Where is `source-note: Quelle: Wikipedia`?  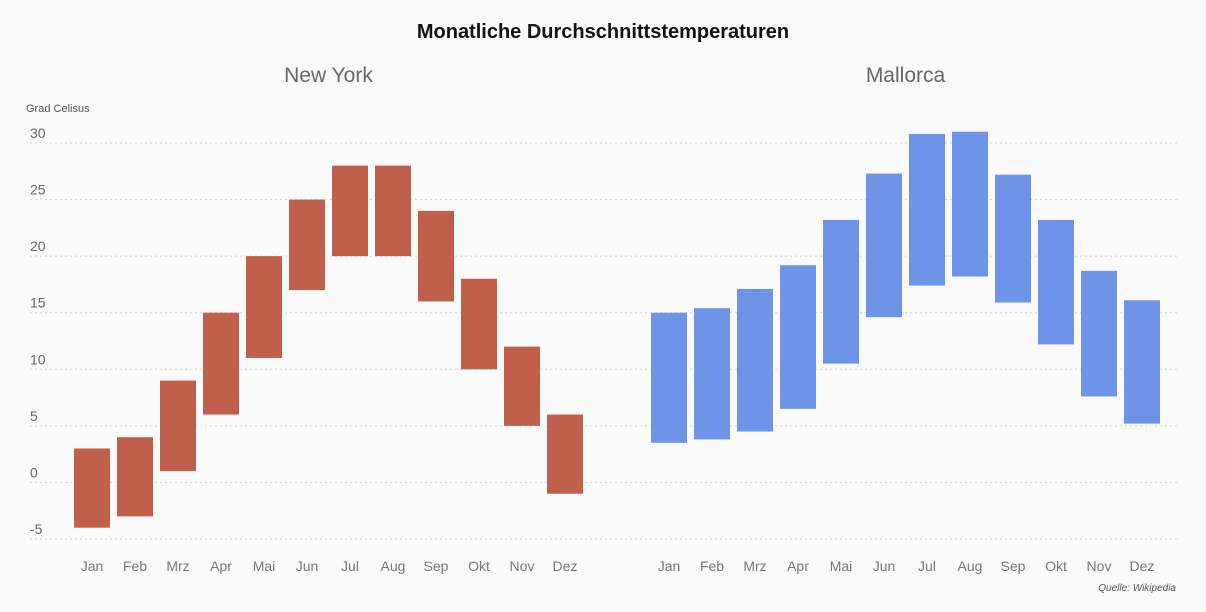 source-note: Quelle: Wikipedia is located at coordinates (1137, 588).